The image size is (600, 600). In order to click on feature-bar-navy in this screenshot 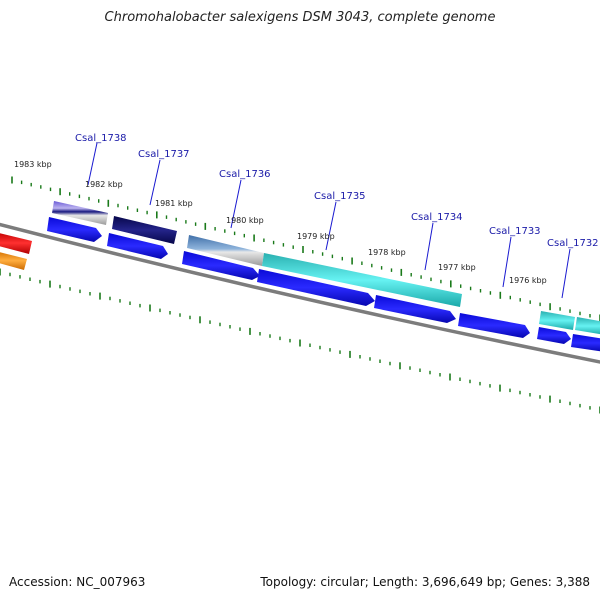, I will do `click(144, 230)`.